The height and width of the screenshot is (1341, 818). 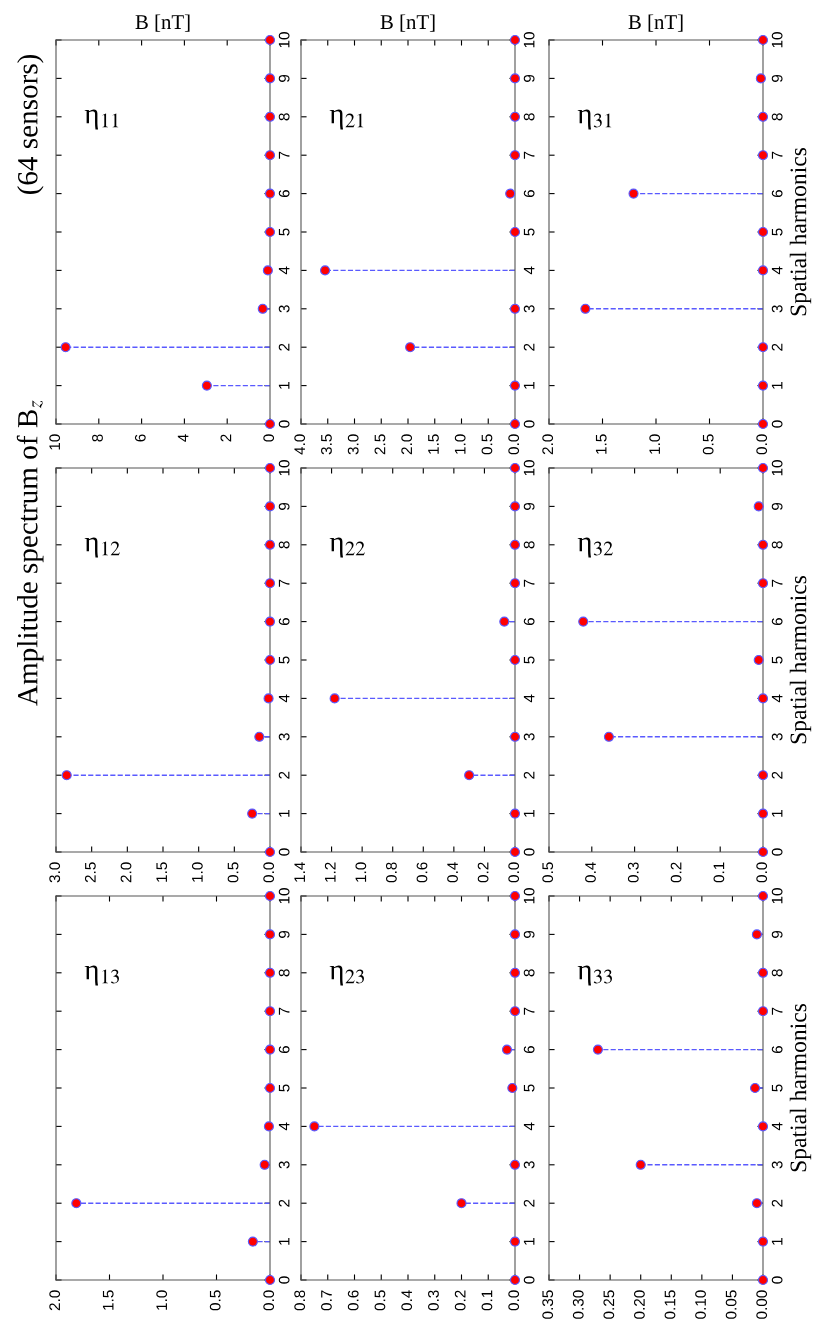 I want to click on x-tick-label: 0.15, so click(x=670, y=1304).